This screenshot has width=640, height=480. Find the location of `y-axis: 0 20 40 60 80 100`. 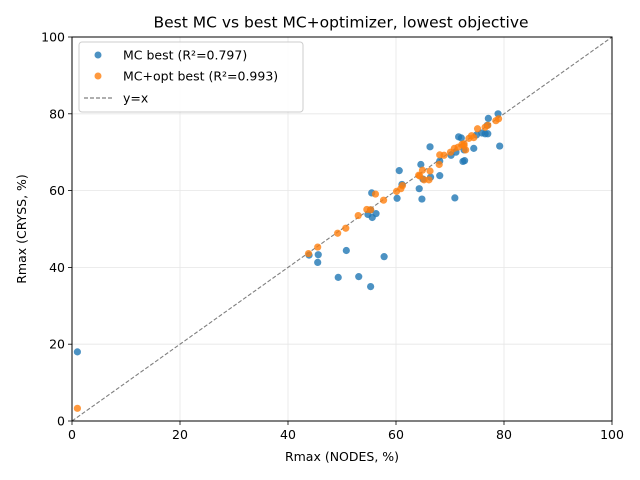

y-axis: 0 20 40 60 80 100 is located at coordinates (56, 229).